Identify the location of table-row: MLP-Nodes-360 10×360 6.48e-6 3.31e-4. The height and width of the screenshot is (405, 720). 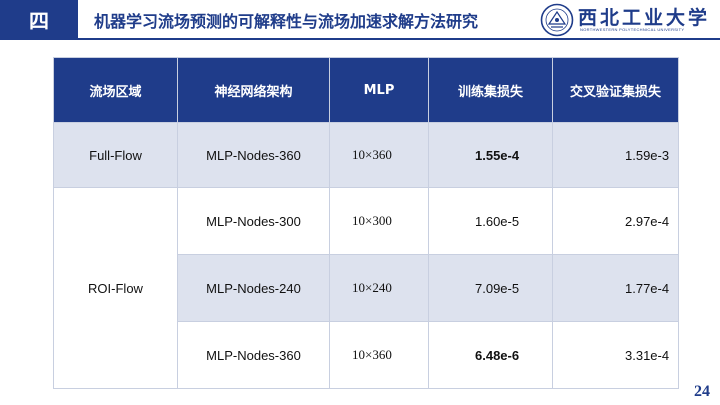
(366, 355).